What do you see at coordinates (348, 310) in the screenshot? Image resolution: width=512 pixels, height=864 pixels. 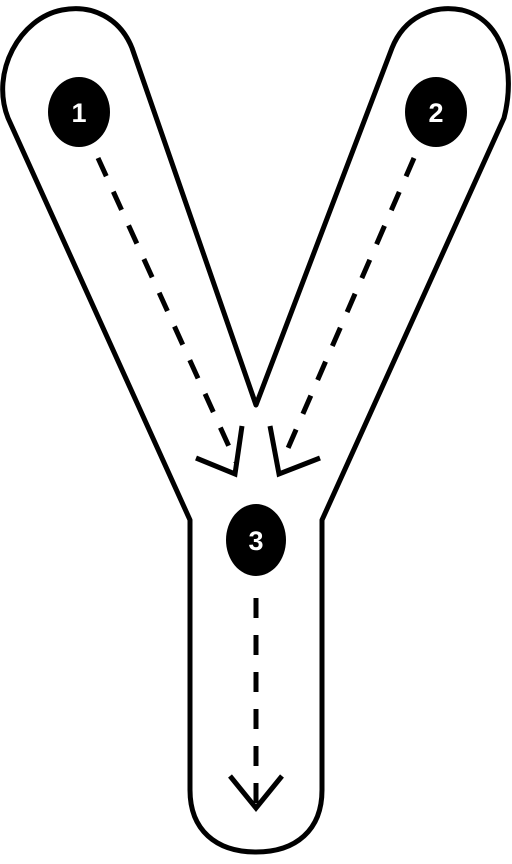 I see `stroke-2-dashed-line` at bounding box center [348, 310].